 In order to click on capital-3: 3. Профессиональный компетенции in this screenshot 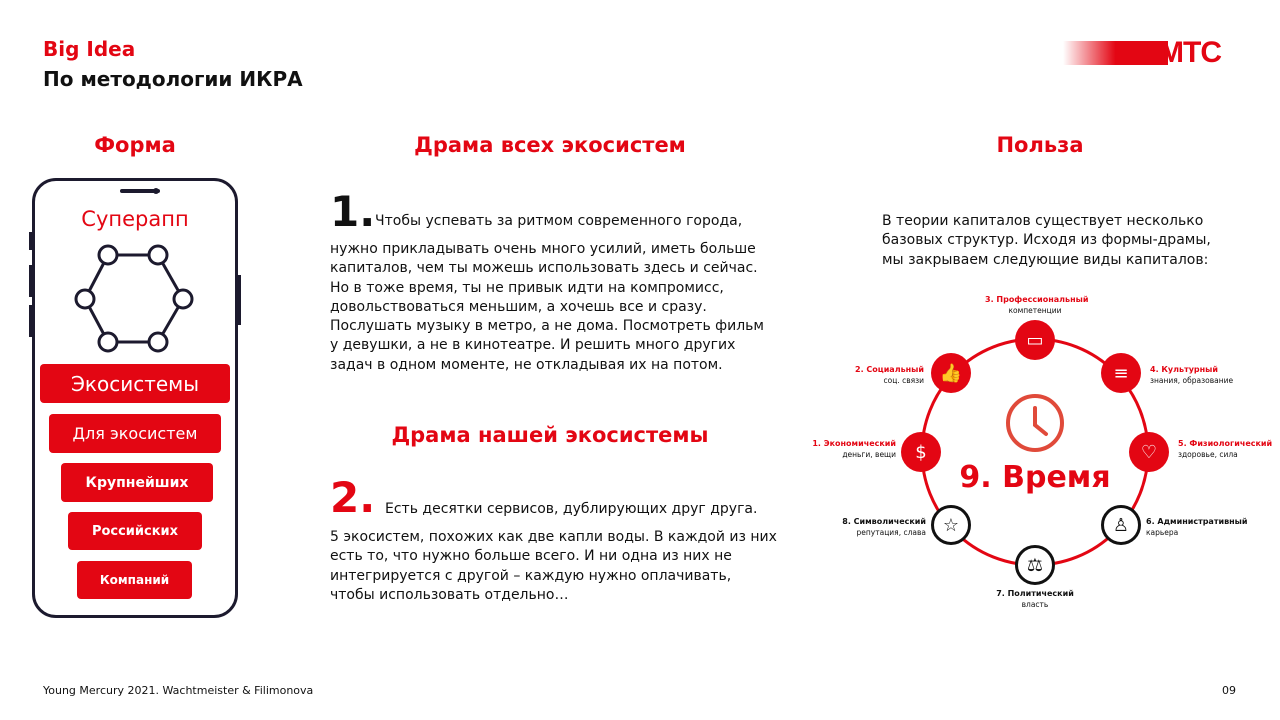, I will do `click(1037, 305)`.